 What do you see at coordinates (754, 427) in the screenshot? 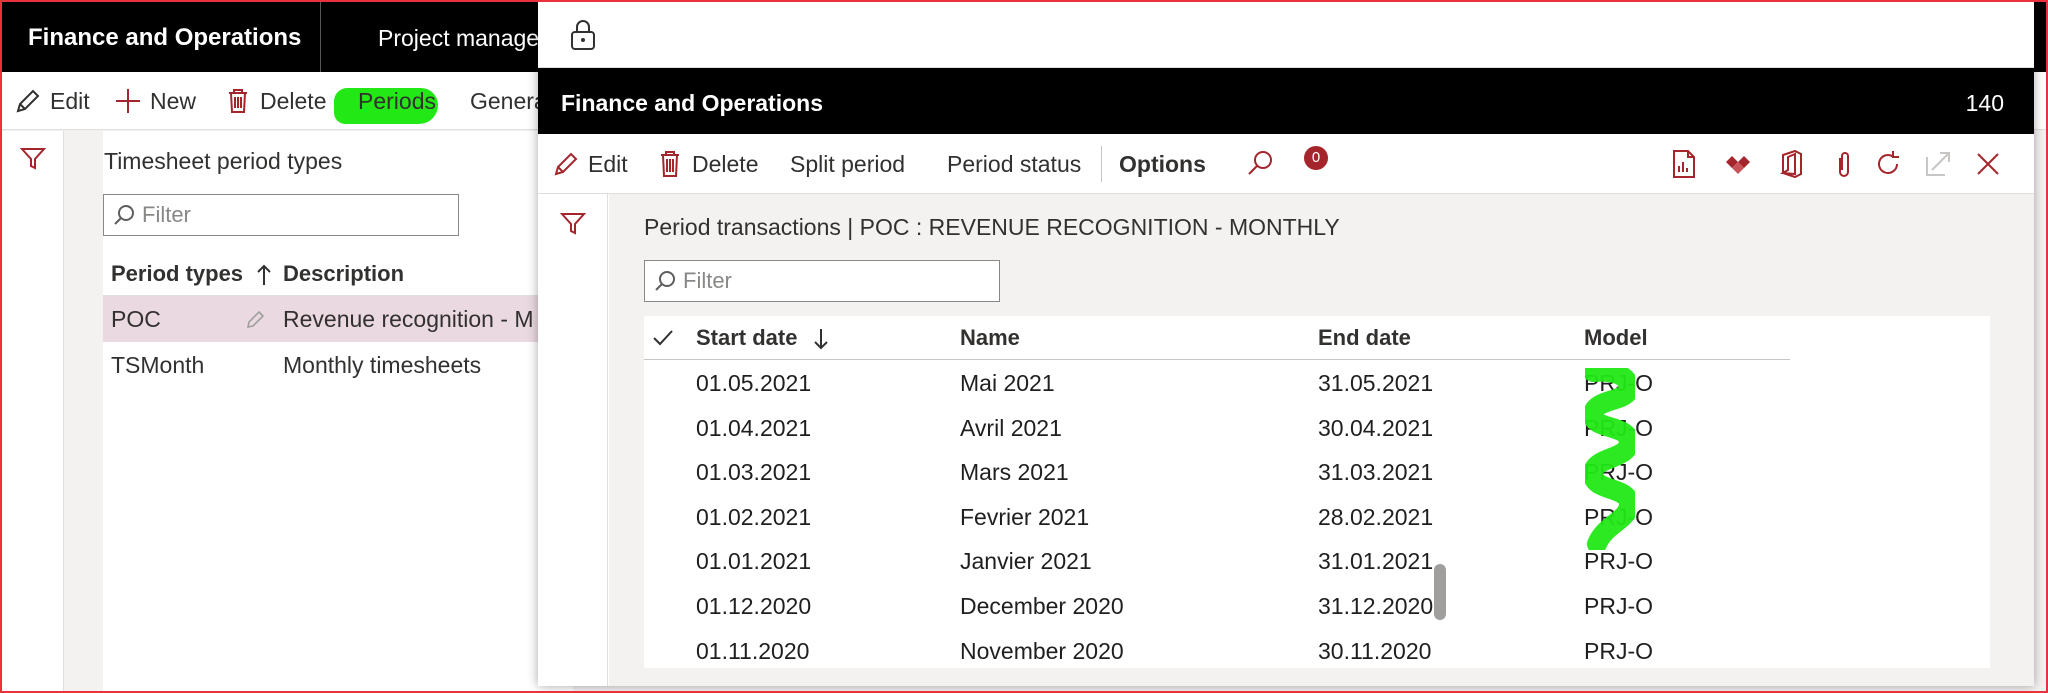
I see `start-date-cell: 01.04.2021` at bounding box center [754, 427].